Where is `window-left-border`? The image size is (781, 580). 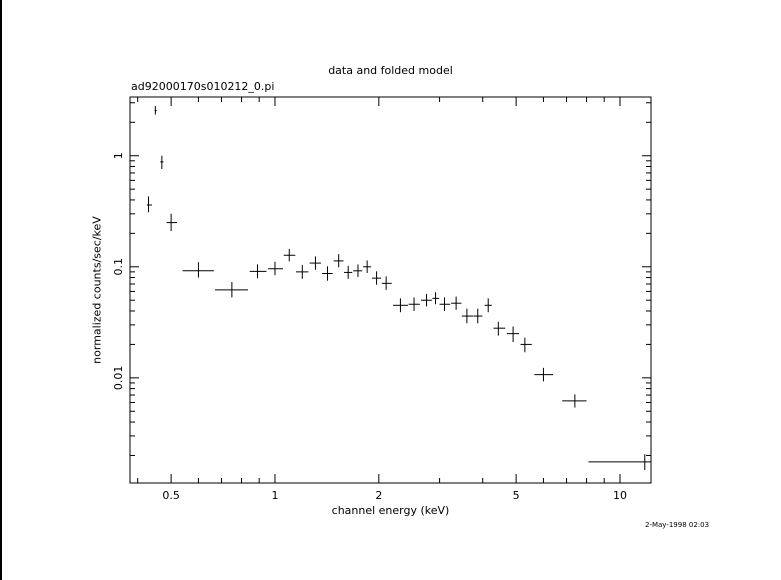
window-left-border is located at coordinates (1, 290).